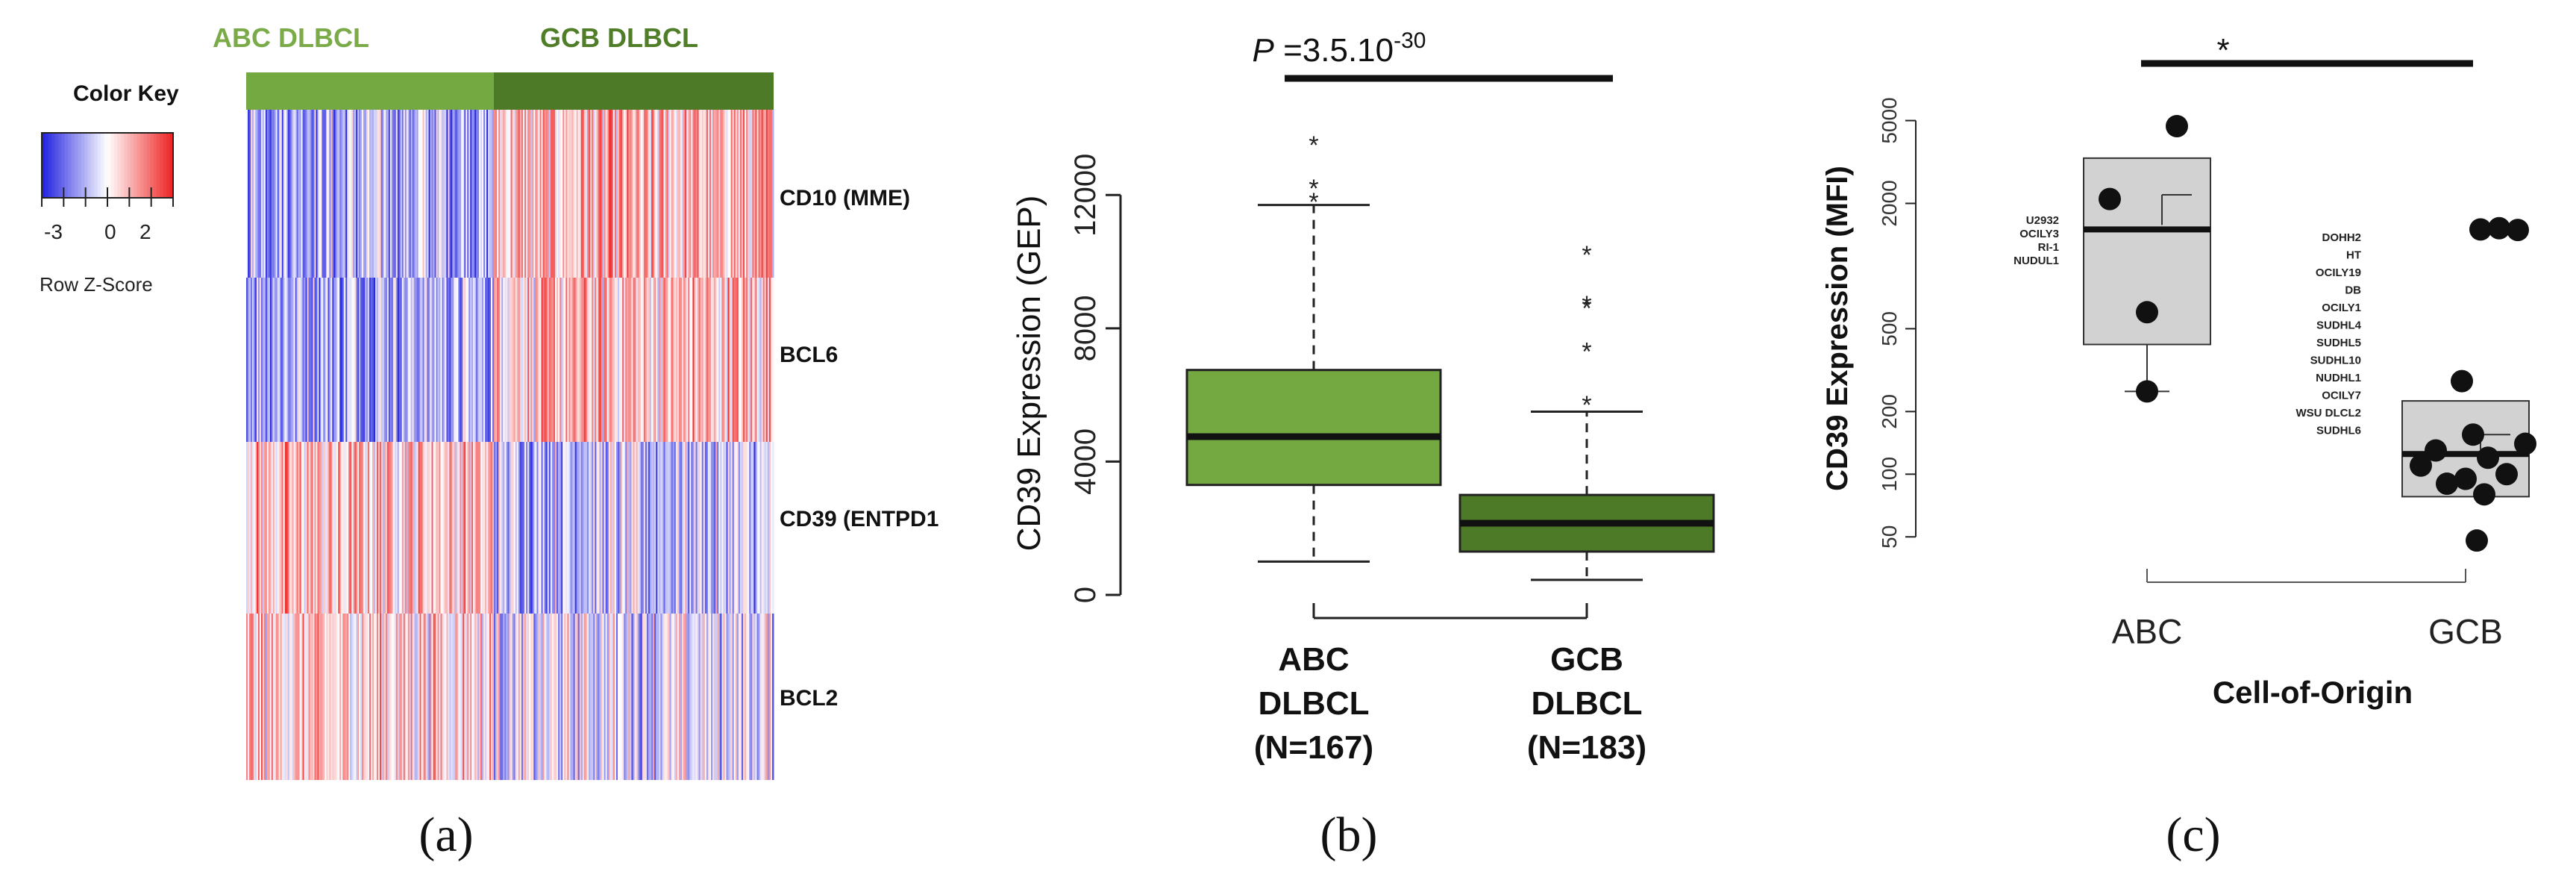 Image resolution: width=2576 pixels, height=886 pixels. Describe the element at coordinates (1410, 40) in the screenshot. I see `pvalue-exponent: -30` at that location.